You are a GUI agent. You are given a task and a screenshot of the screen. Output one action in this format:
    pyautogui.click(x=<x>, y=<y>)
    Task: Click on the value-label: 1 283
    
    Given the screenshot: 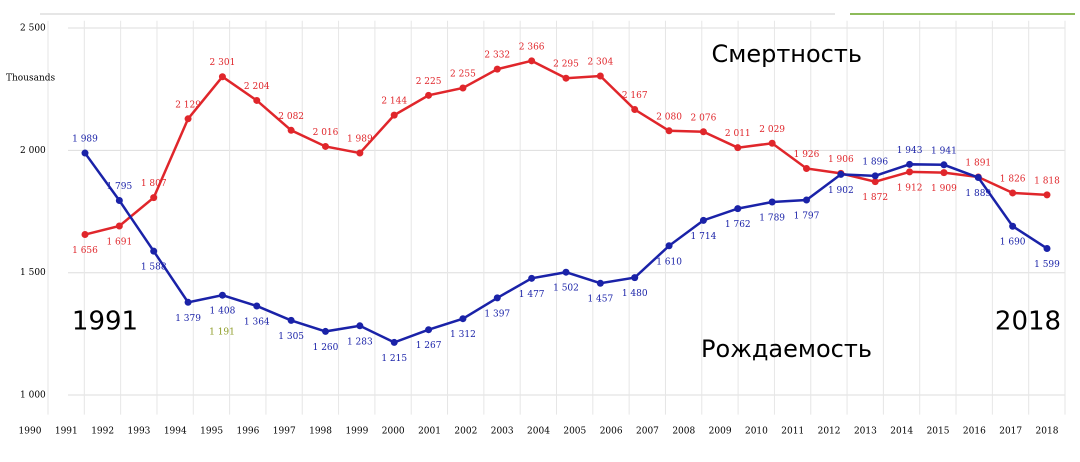 What is the action you would take?
    pyautogui.click(x=360, y=342)
    